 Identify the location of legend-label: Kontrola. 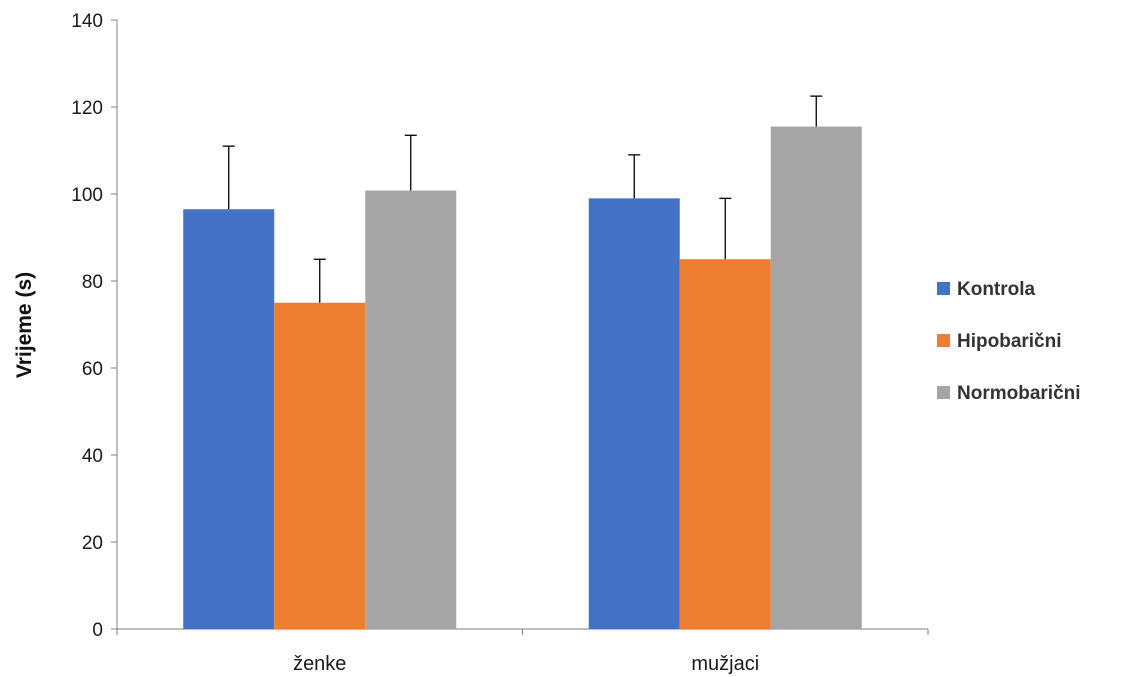
(996, 289).